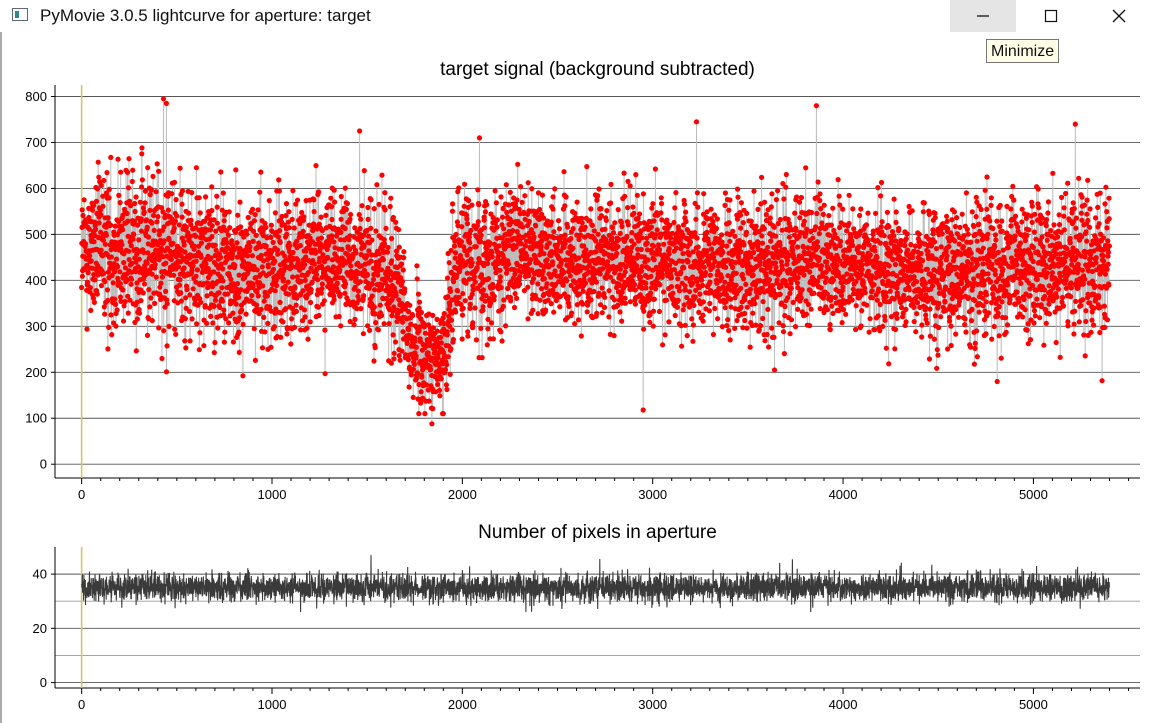  Describe the element at coordinates (1119, 16) in the screenshot. I see `close-button` at that location.